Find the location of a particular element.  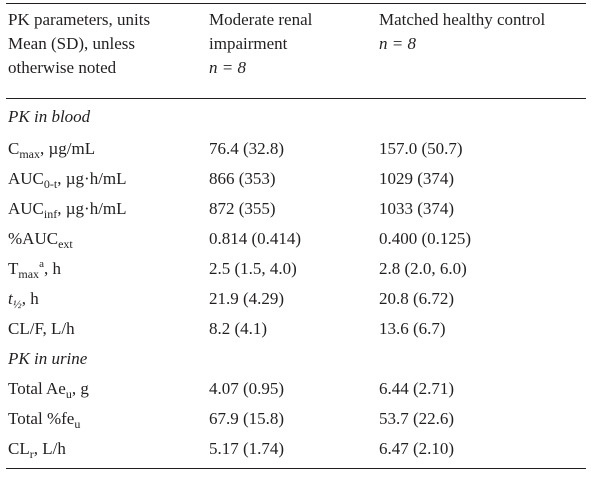

value-renal: 67.9 (15.8) is located at coordinates (247, 418).